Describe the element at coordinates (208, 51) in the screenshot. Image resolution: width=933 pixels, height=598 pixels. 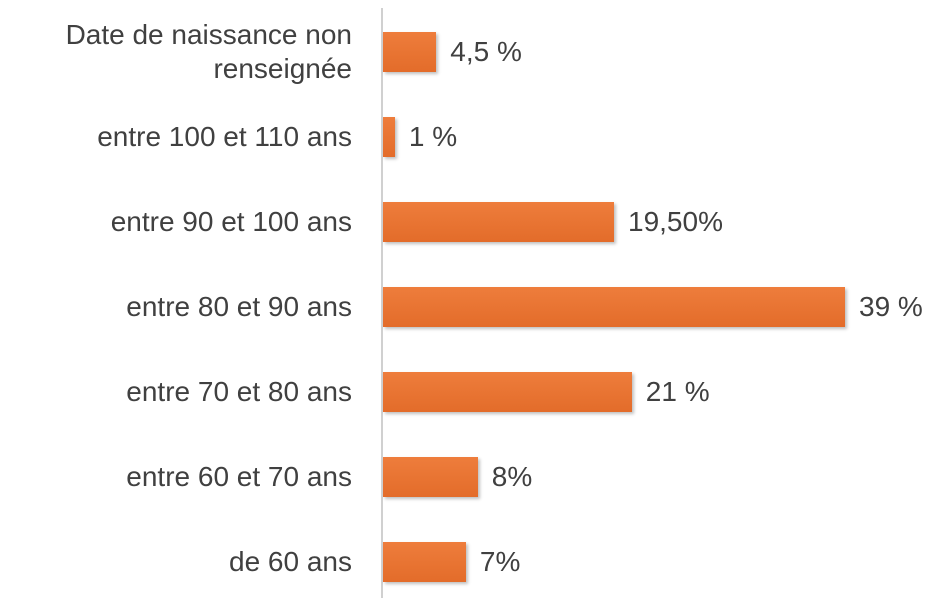
I see `category-label: Date de naissance non renseignée` at that location.